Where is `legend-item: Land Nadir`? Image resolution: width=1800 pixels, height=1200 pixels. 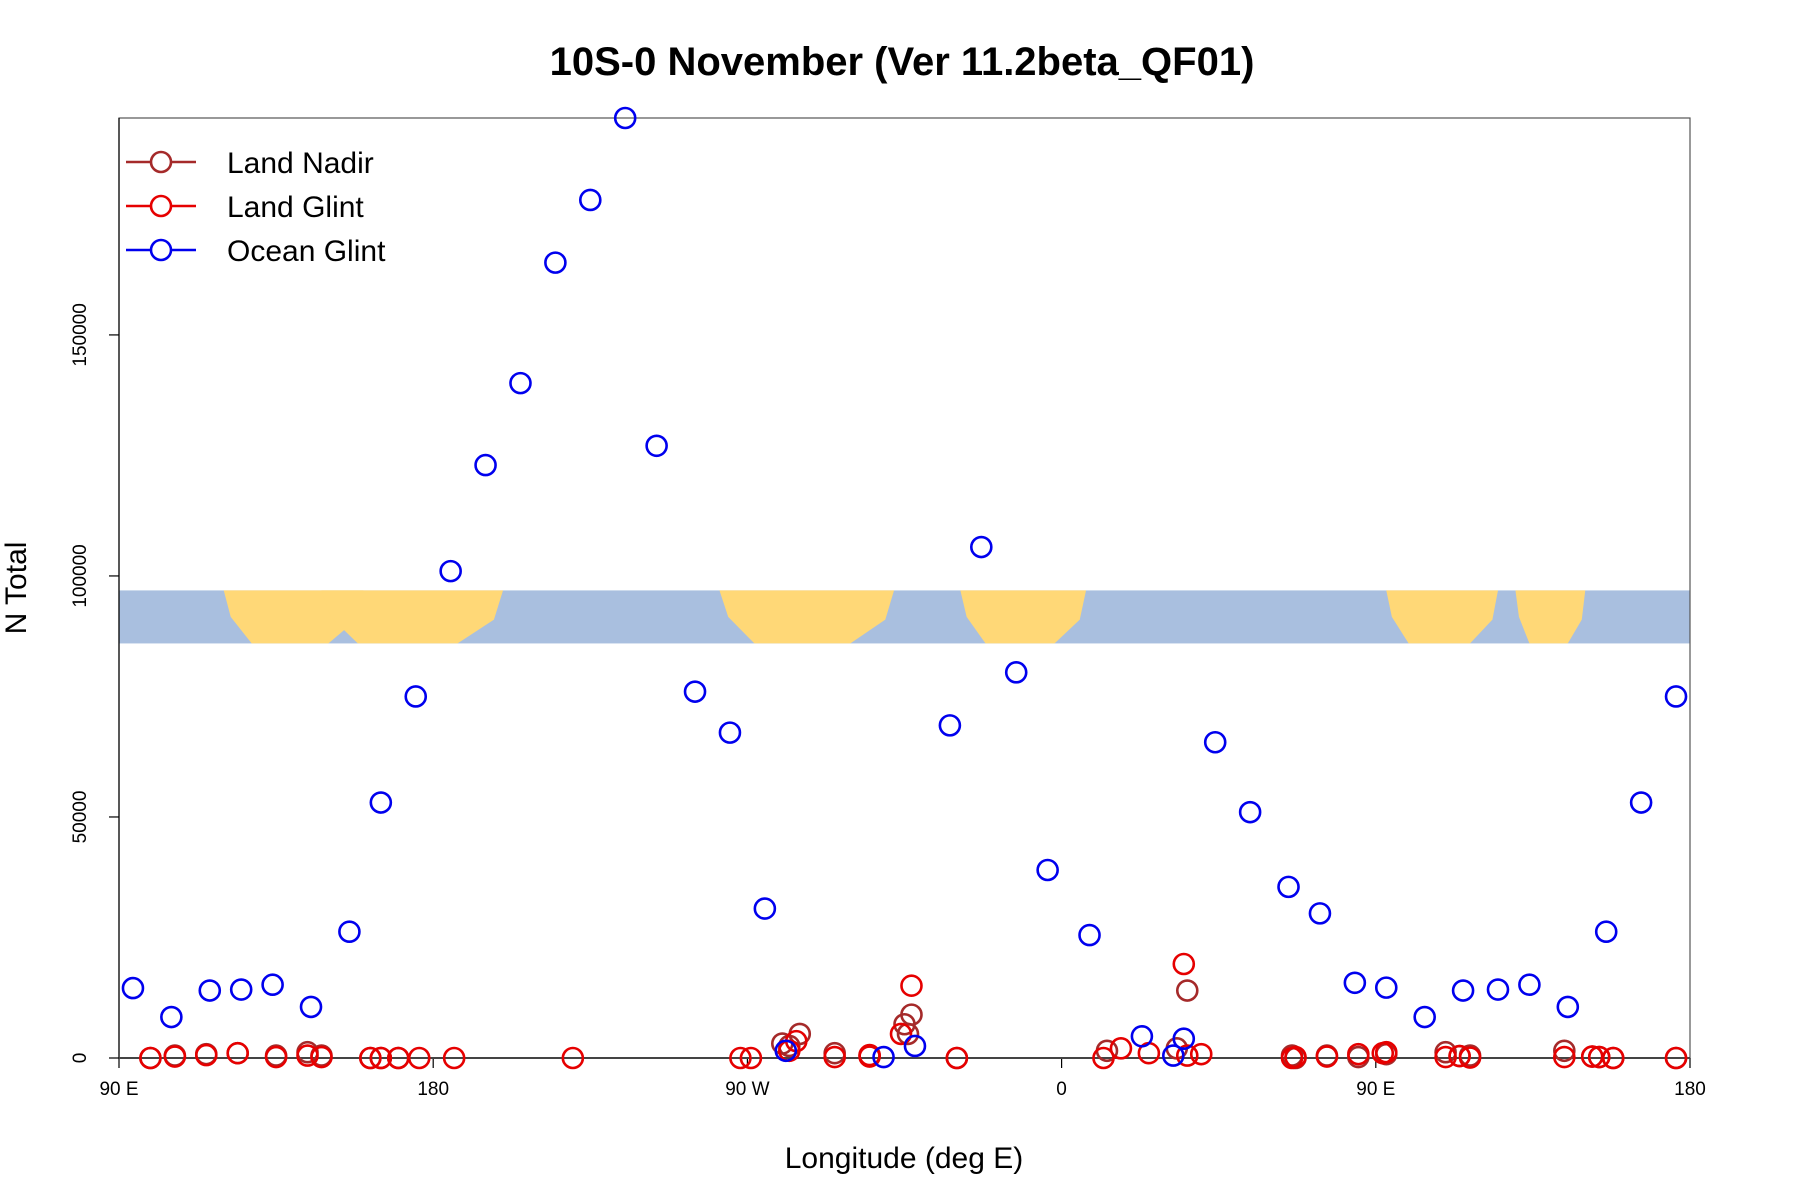
legend-item: Land Nadir is located at coordinates (250, 163).